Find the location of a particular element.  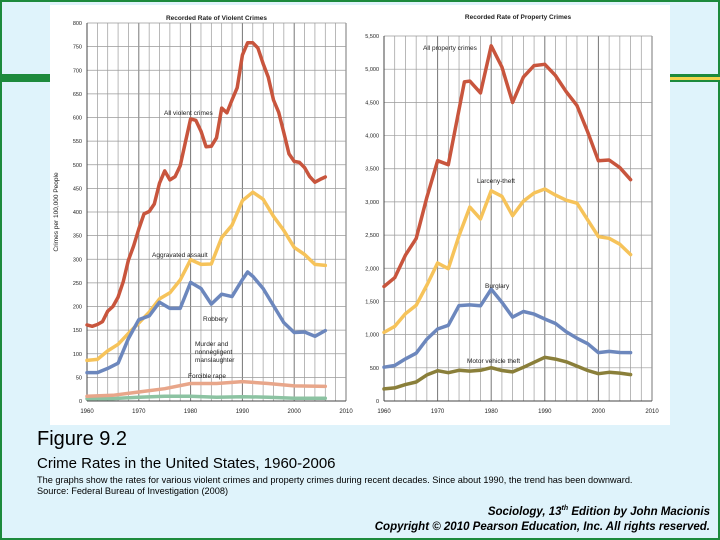

credit-book: Sociology, 13 is located at coordinates (524, 511).